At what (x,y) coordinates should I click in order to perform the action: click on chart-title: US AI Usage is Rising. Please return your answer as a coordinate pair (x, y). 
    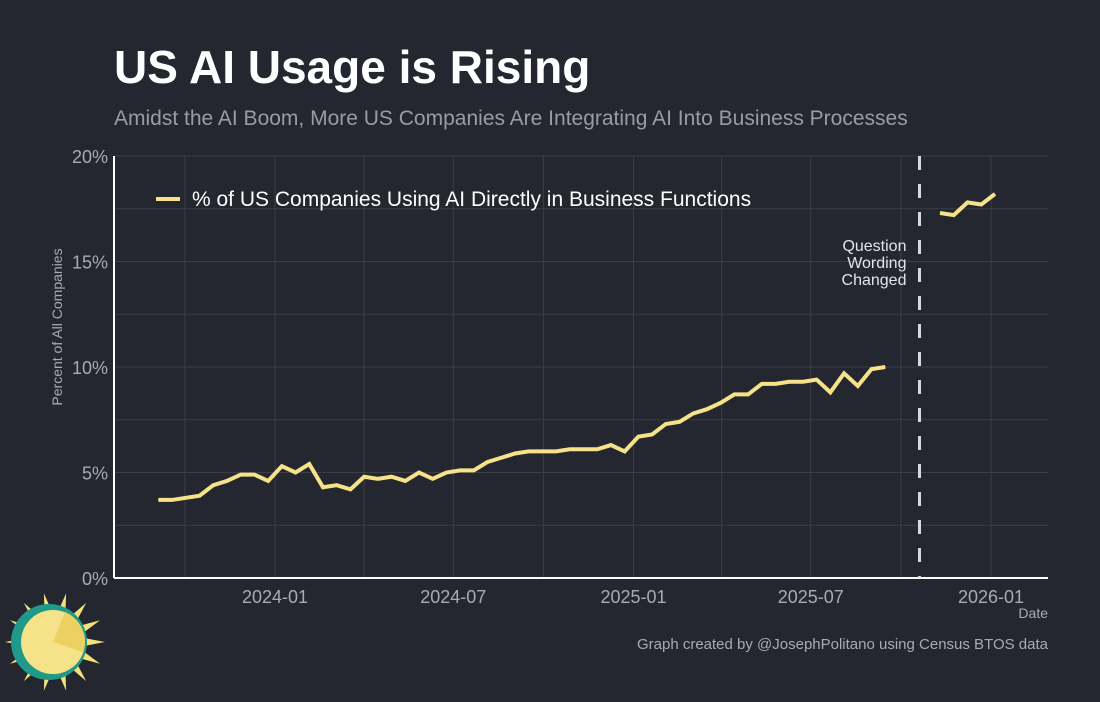
    Looking at the image, I should click on (352, 67).